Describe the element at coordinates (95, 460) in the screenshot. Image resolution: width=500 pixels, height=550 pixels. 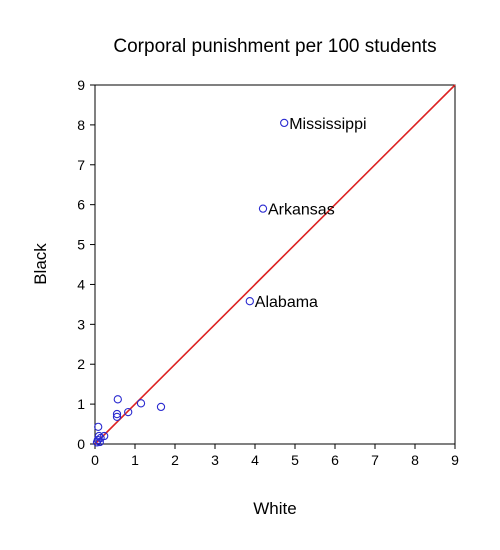
I see `x-tick-label: 0` at that location.